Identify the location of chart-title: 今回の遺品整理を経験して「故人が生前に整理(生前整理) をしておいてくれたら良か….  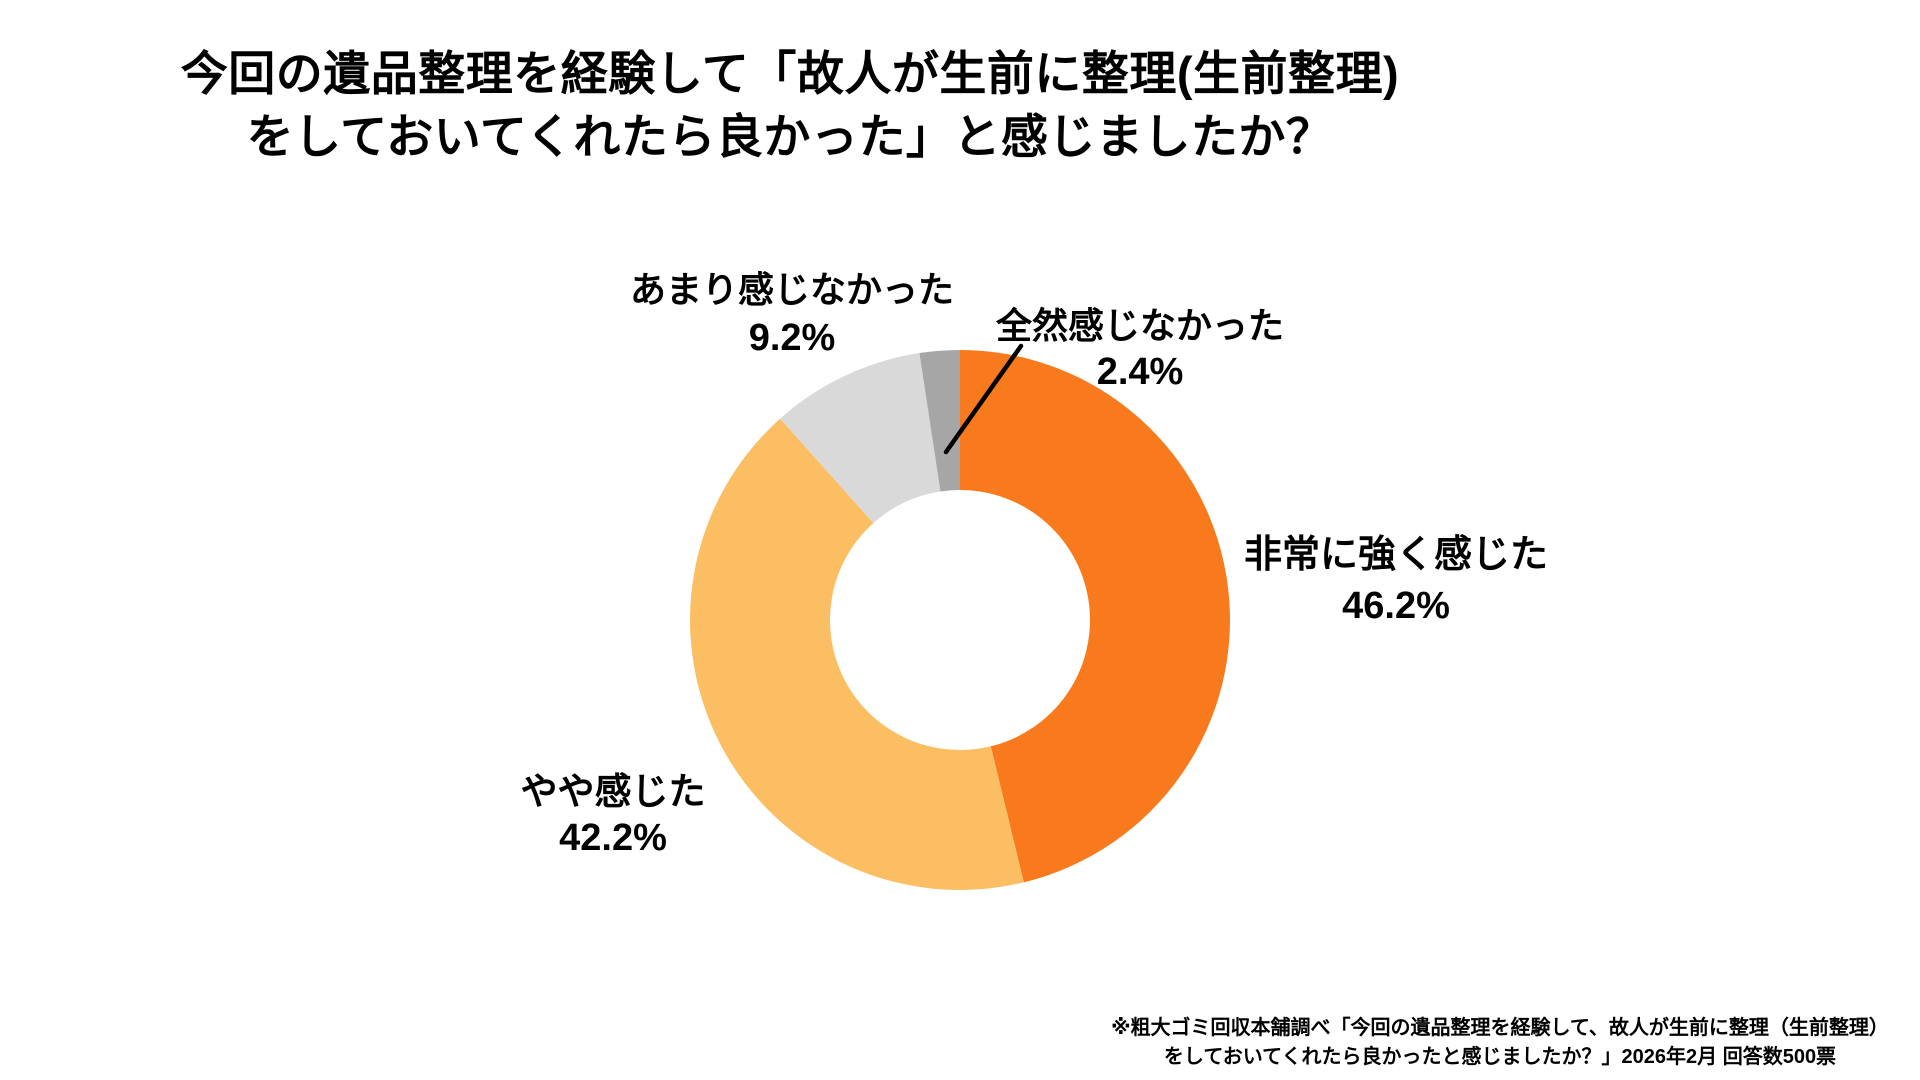
(790, 105).